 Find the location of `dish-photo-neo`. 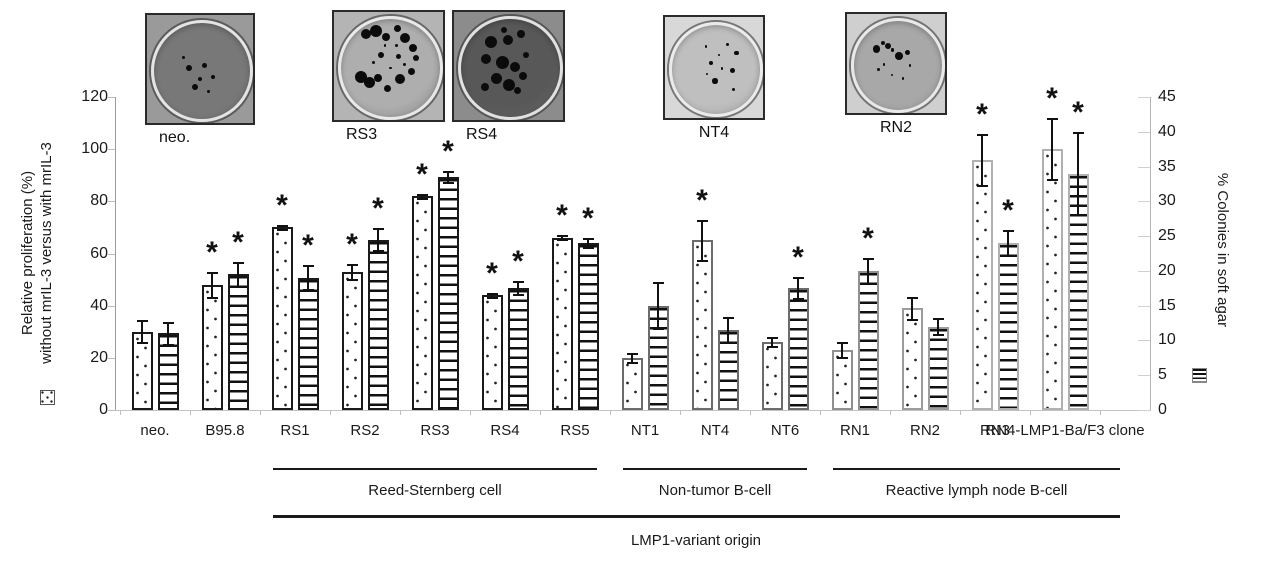

dish-photo-neo is located at coordinates (200, 69).